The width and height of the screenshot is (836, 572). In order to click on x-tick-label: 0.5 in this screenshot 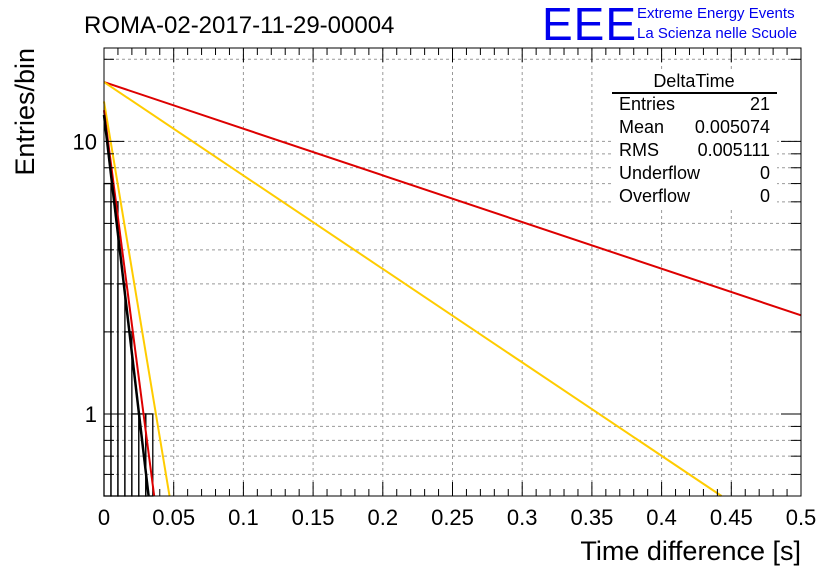, I will do `click(801, 517)`.